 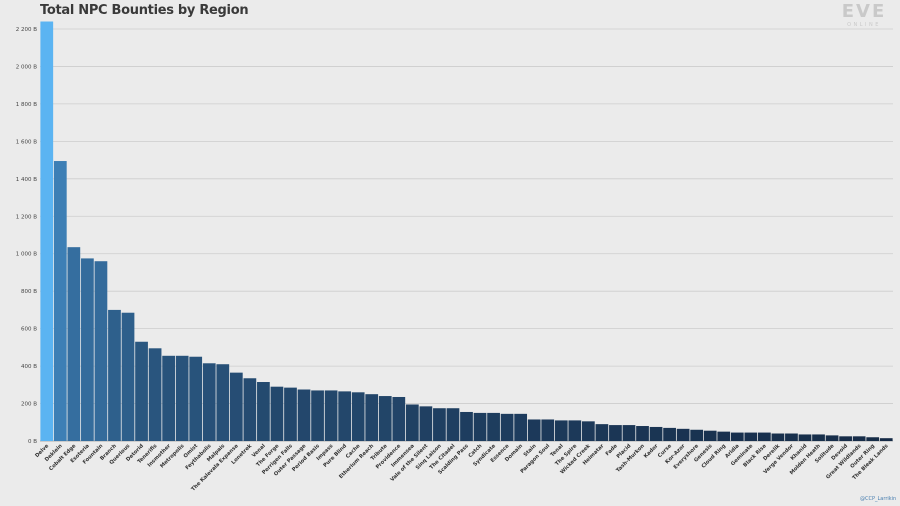 What do you see at coordinates (26, 105) in the screenshot?
I see `y-tick-label: 1 800 B` at bounding box center [26, 105].